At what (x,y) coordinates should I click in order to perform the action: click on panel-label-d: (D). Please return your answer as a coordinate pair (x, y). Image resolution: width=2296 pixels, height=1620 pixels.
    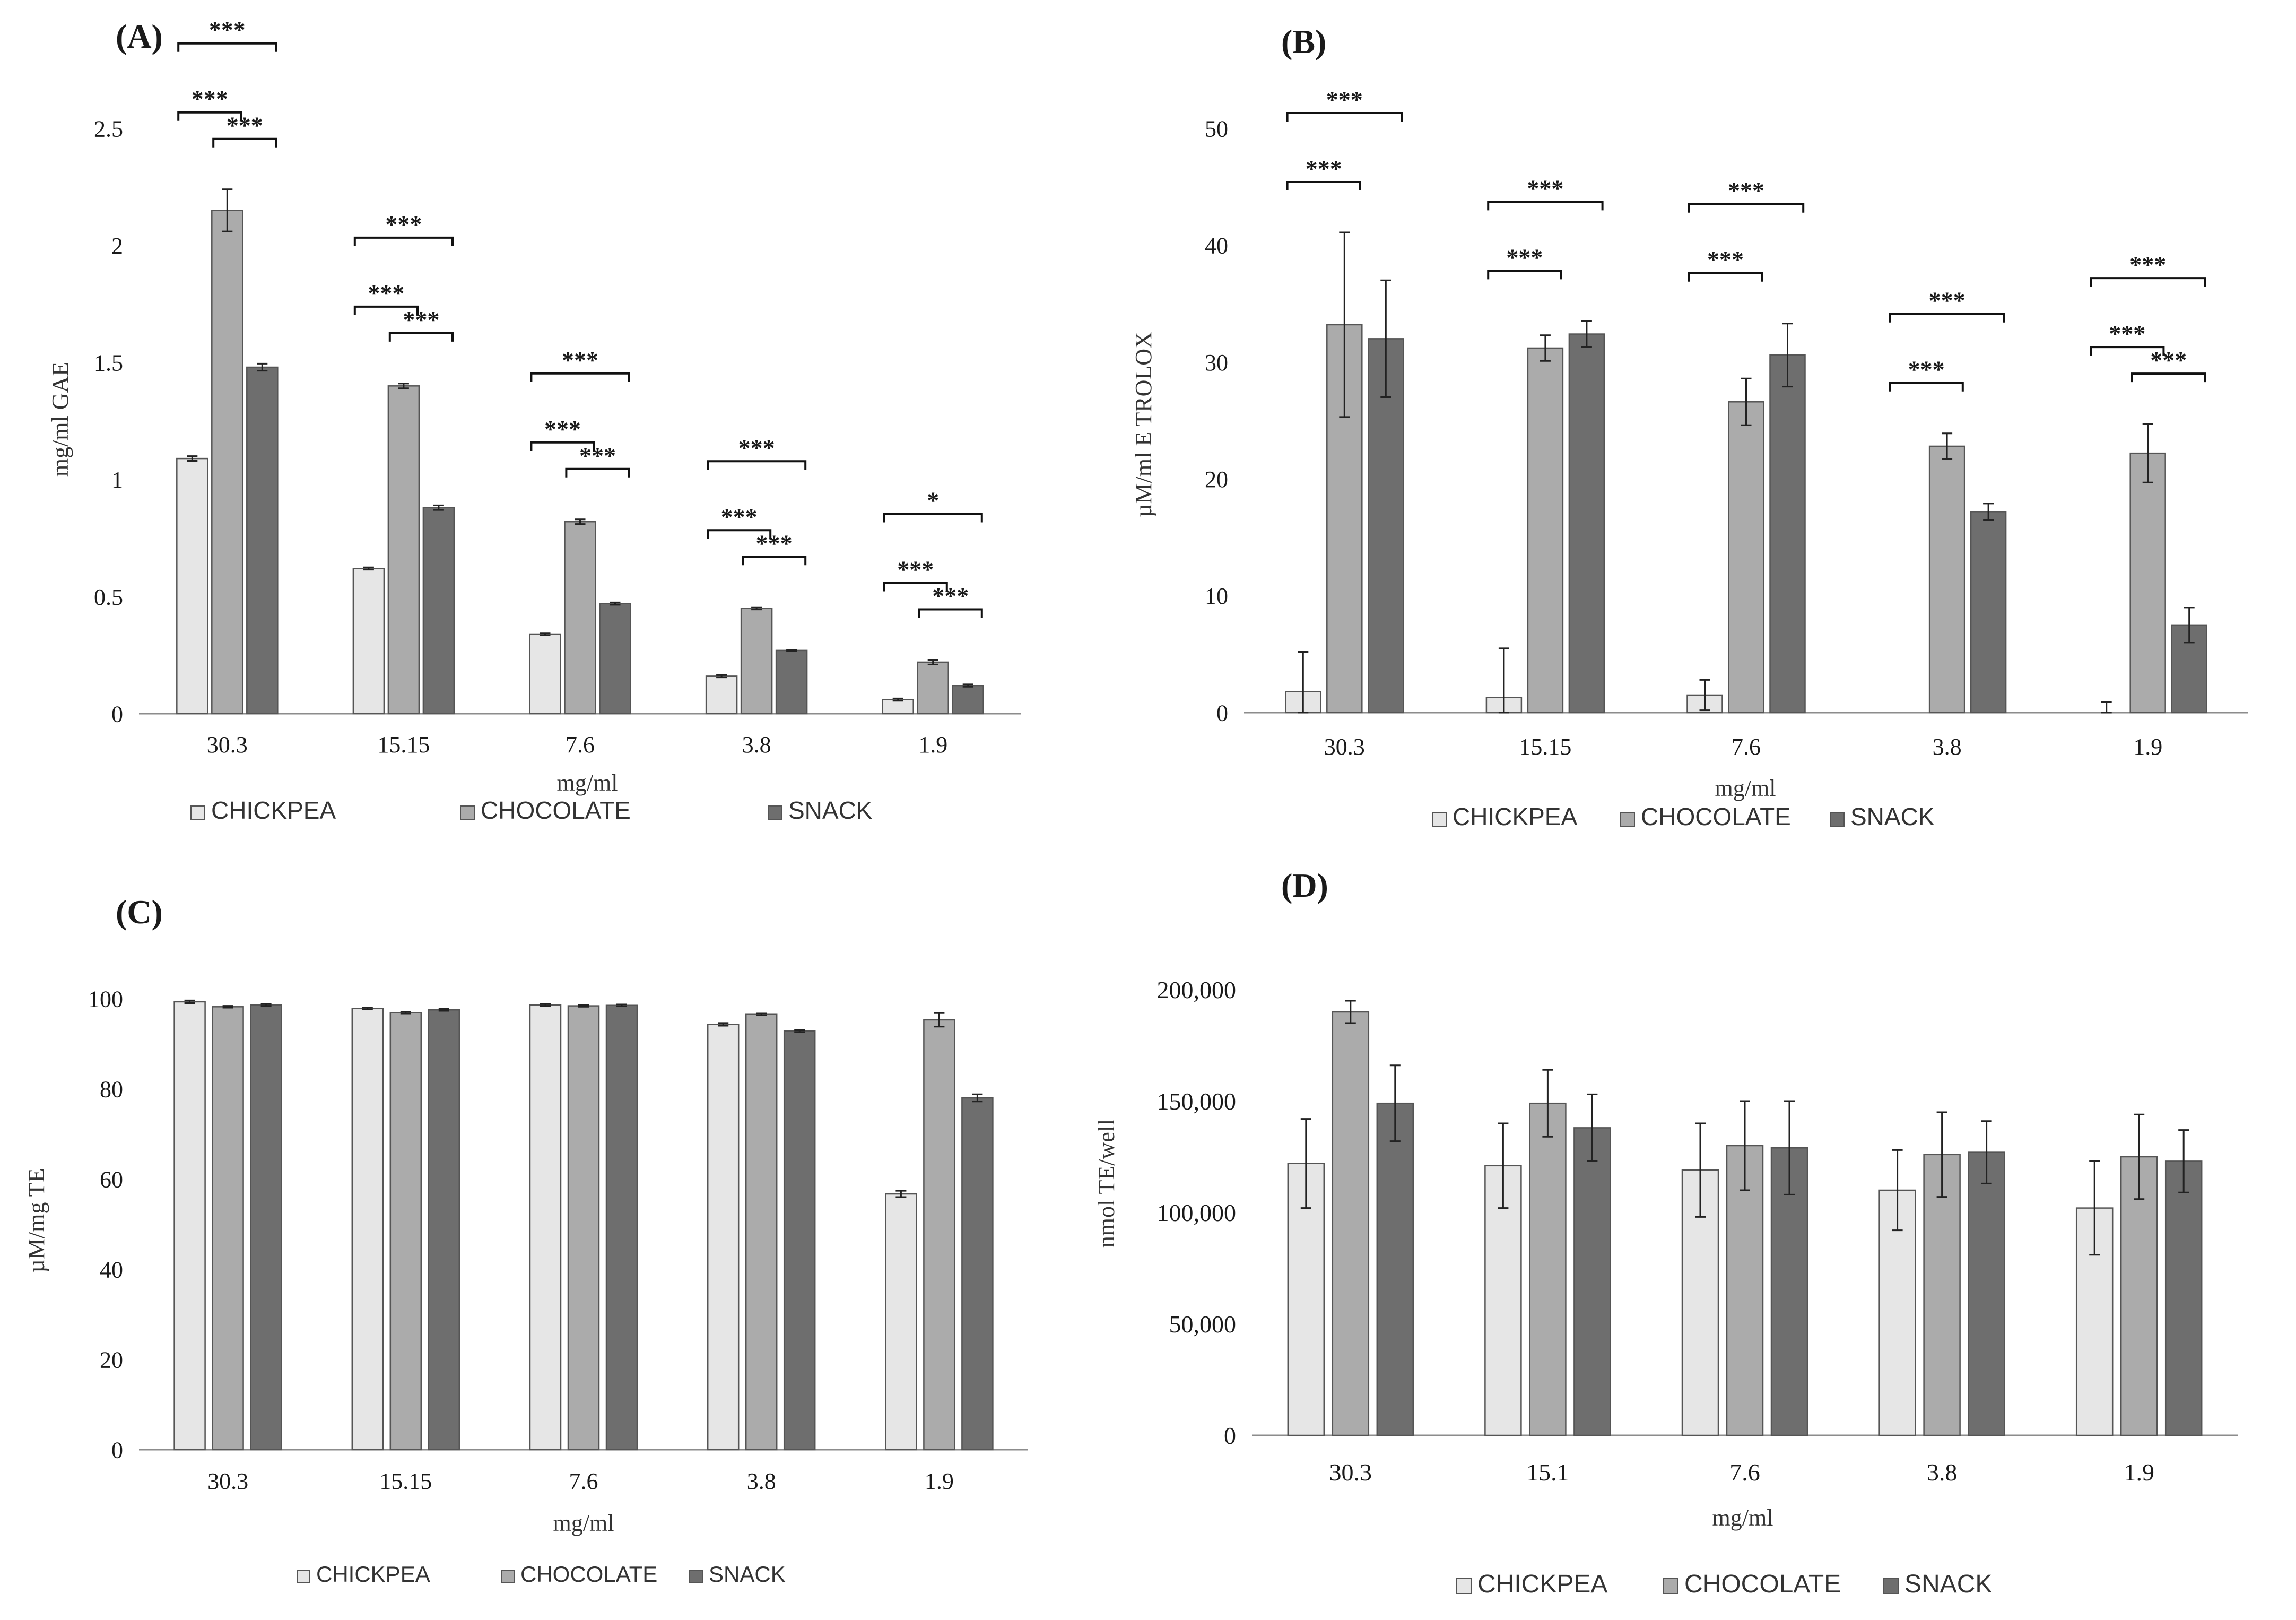
    Looking at the image, I should click on (1305, 886).